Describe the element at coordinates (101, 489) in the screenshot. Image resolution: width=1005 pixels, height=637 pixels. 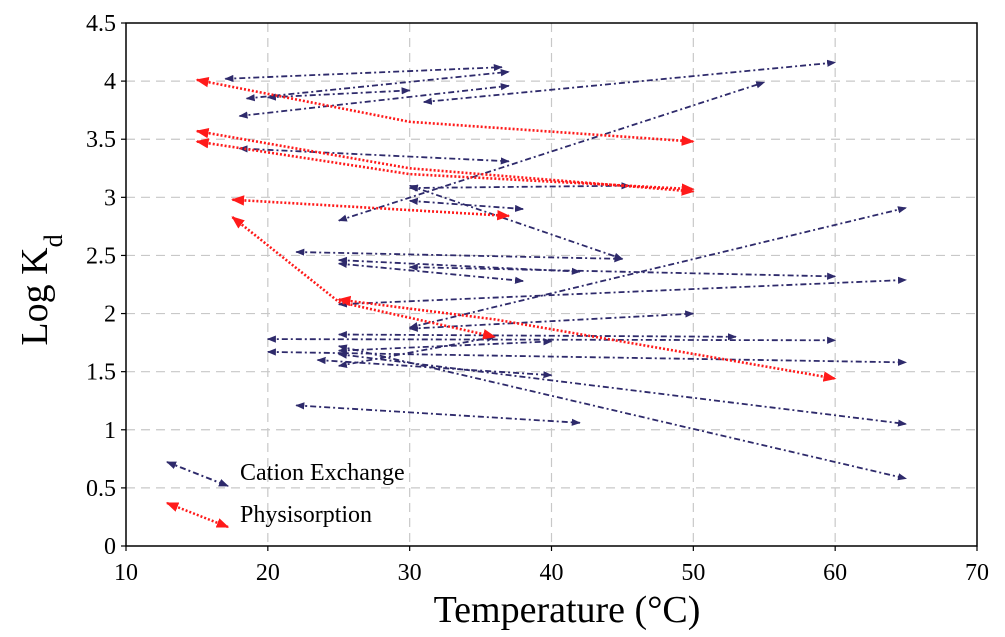
I see `y-tick-label: 0.5` at that location.